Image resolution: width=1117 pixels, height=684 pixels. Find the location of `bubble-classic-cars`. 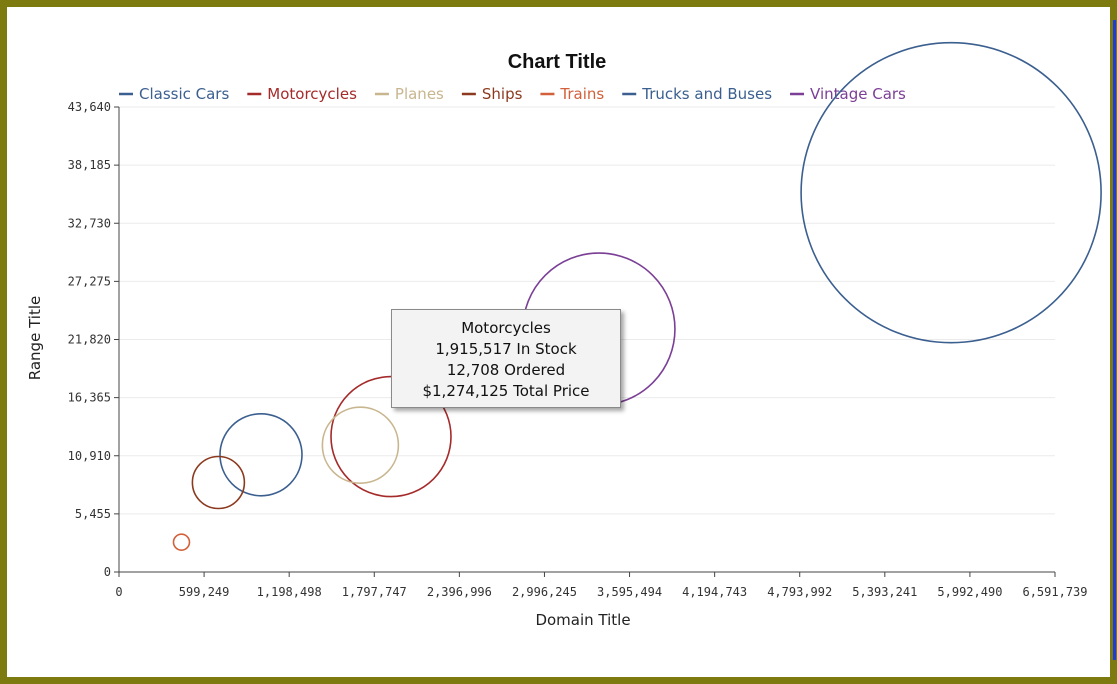

bubble-classic-cars is located at coordinates (261, 454).